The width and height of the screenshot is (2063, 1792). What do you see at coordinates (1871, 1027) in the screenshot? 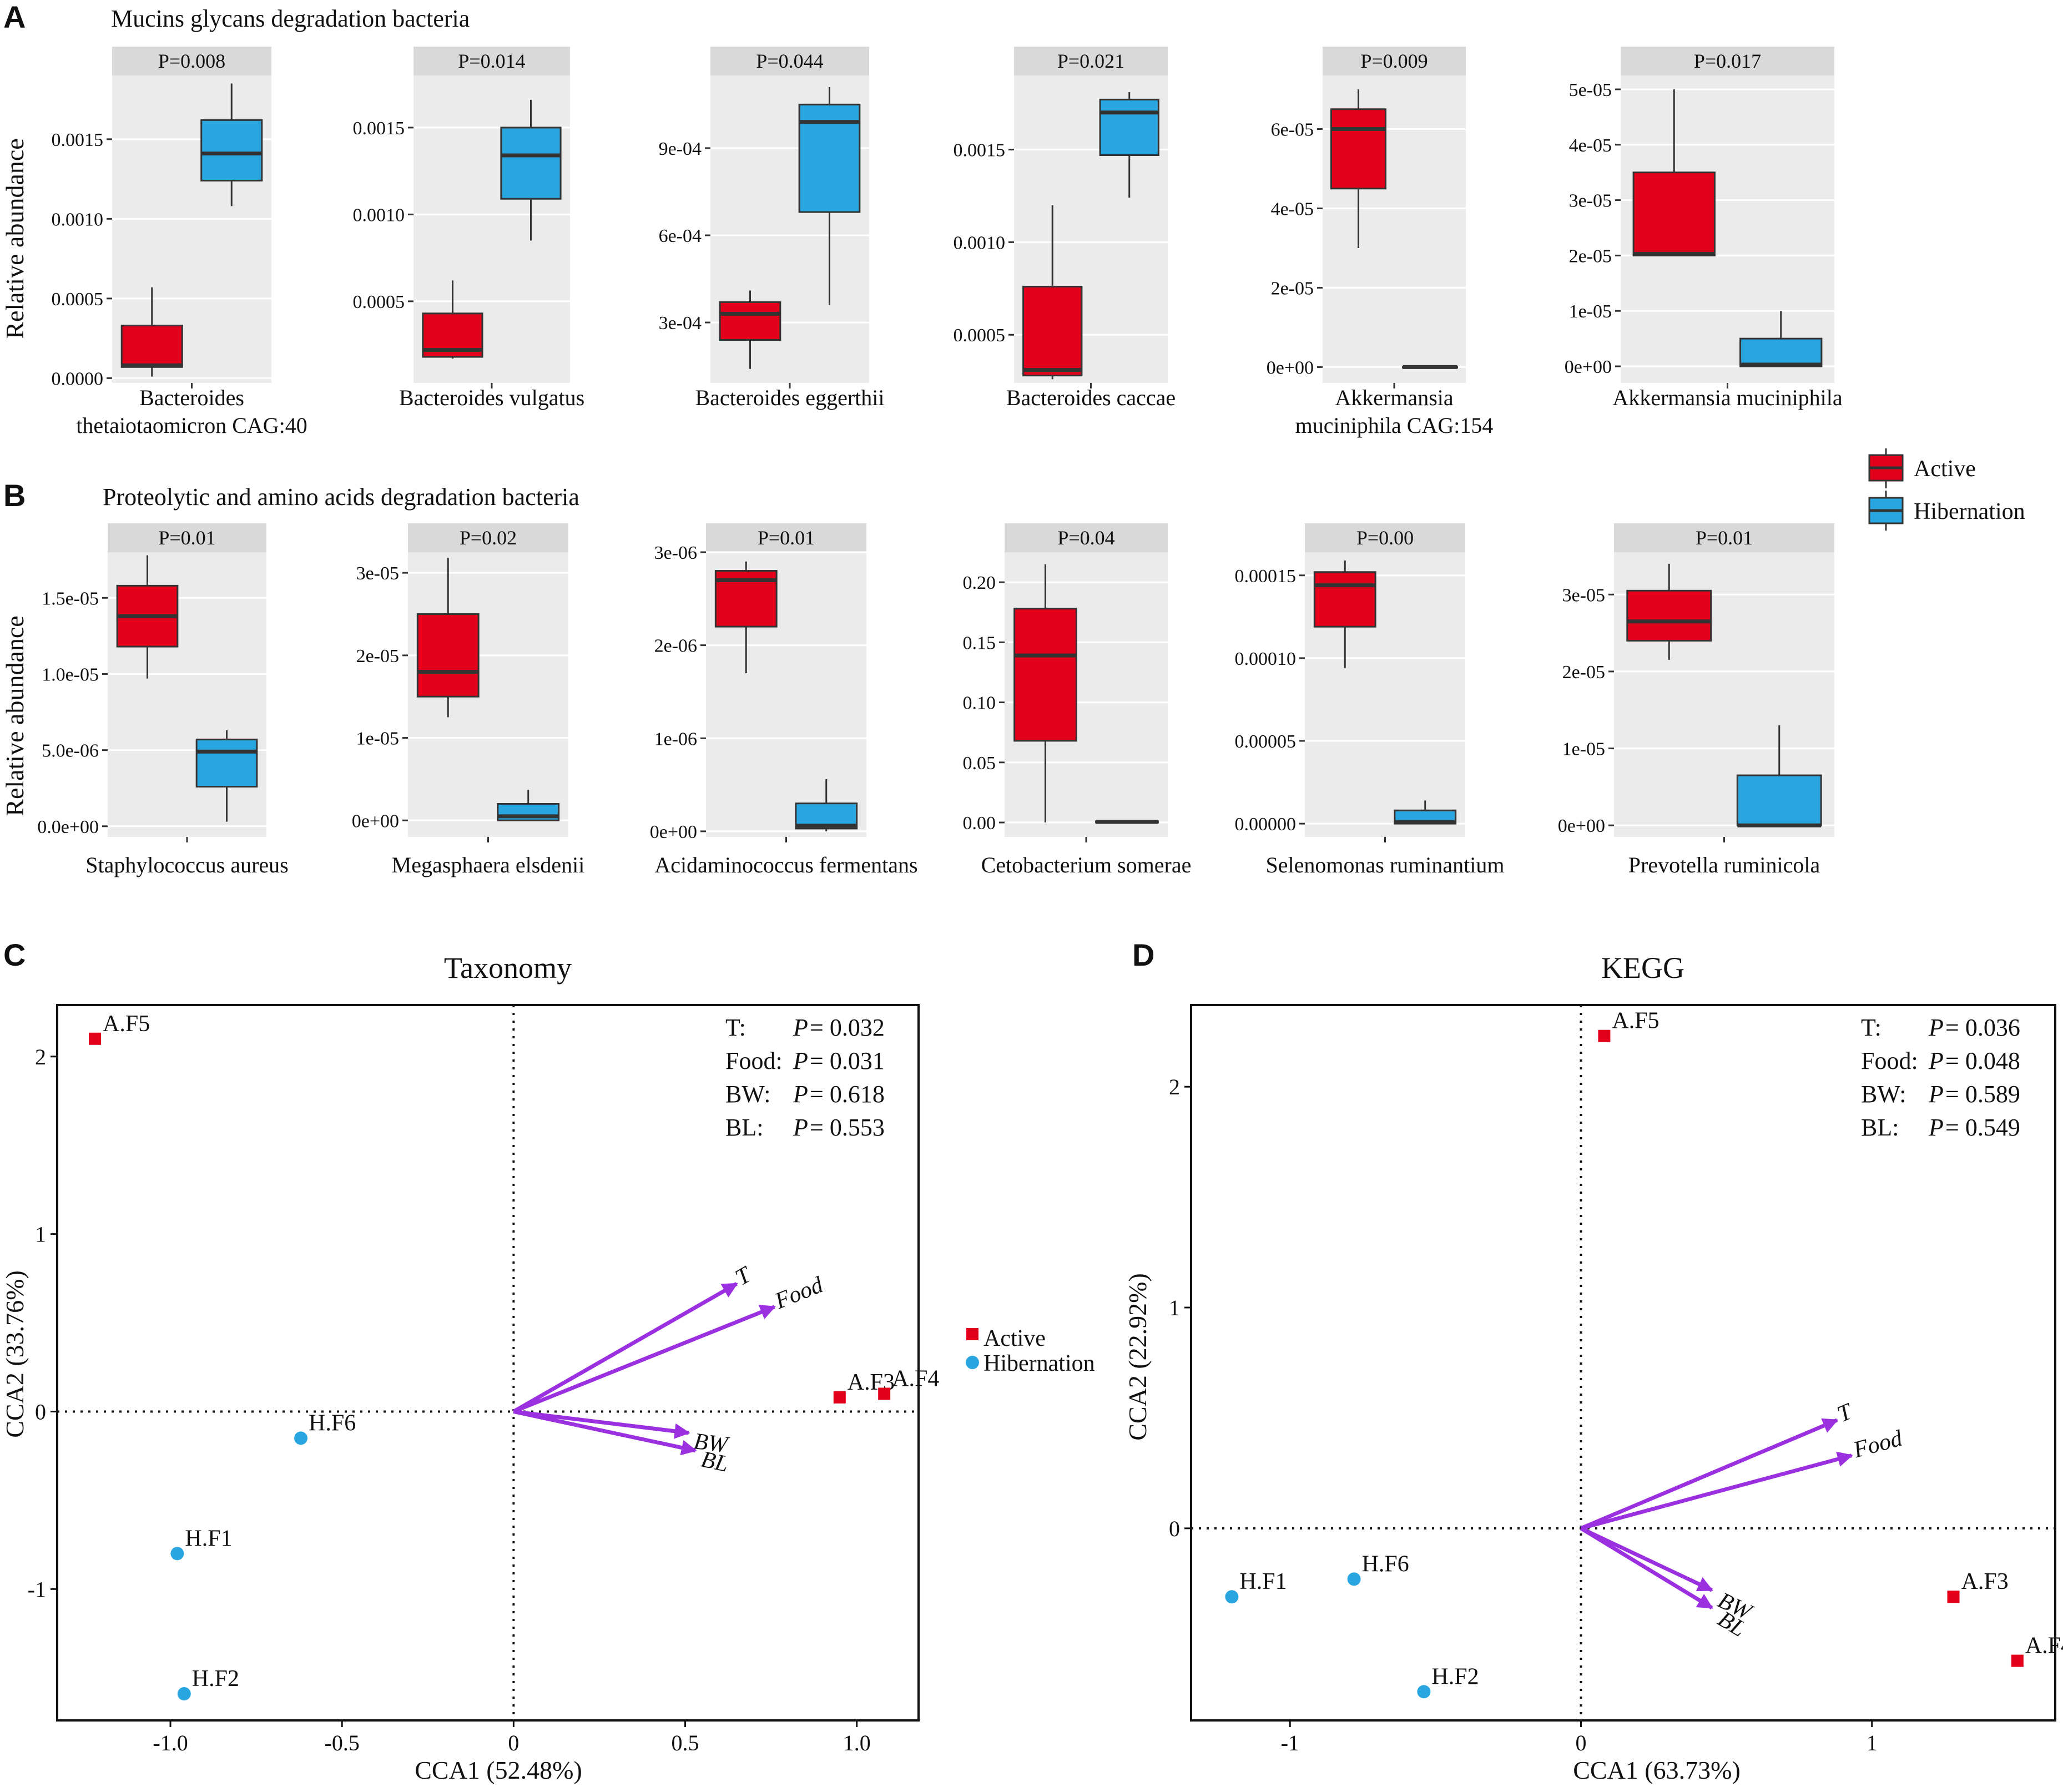
I see `stat-name: T:` at bounding box center [1871, 1027].